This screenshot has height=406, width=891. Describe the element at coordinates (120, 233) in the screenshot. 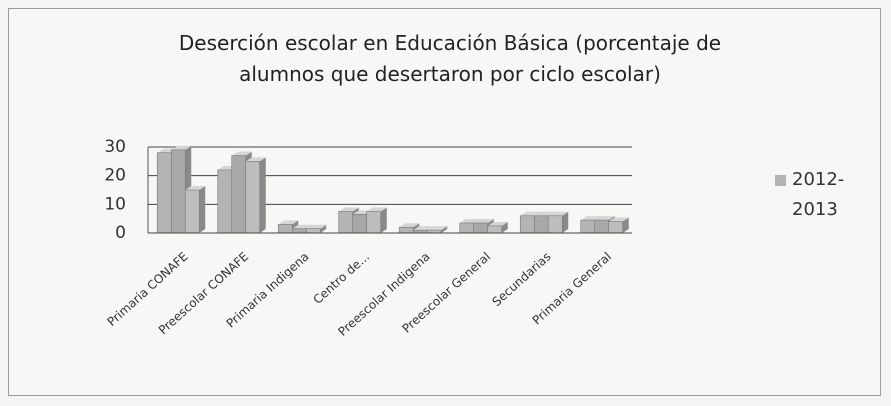

I see `y-tick-label: 0` at that location.